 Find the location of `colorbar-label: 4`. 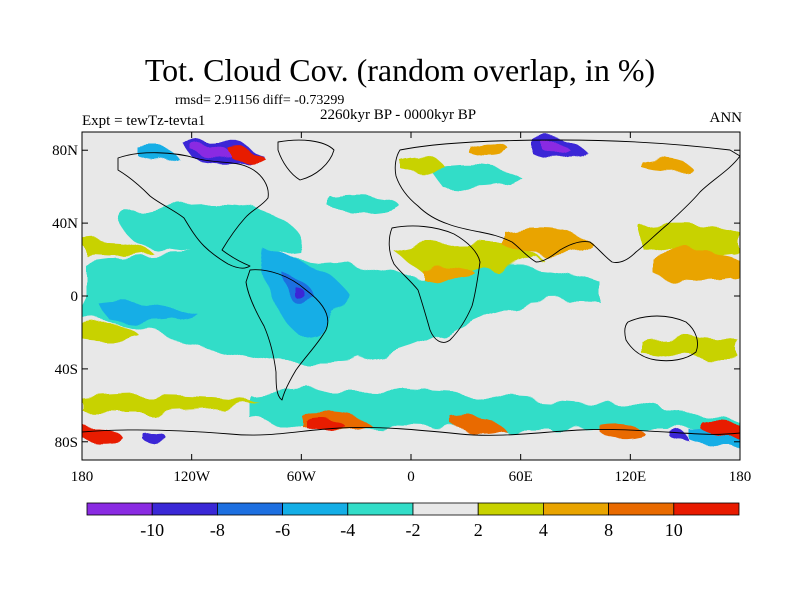

colorbar-label: 4 is located at coordinates (543, 530).